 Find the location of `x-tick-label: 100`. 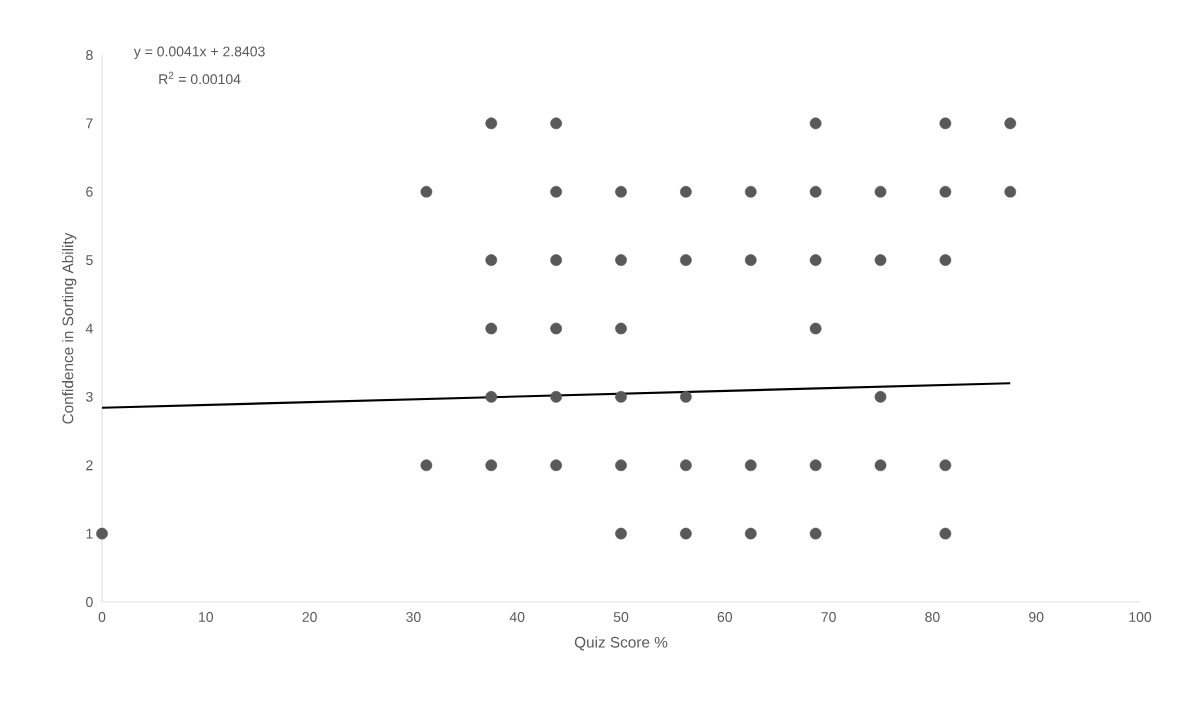

x-tick-label: 100 is located at coordinates (1140, 617).